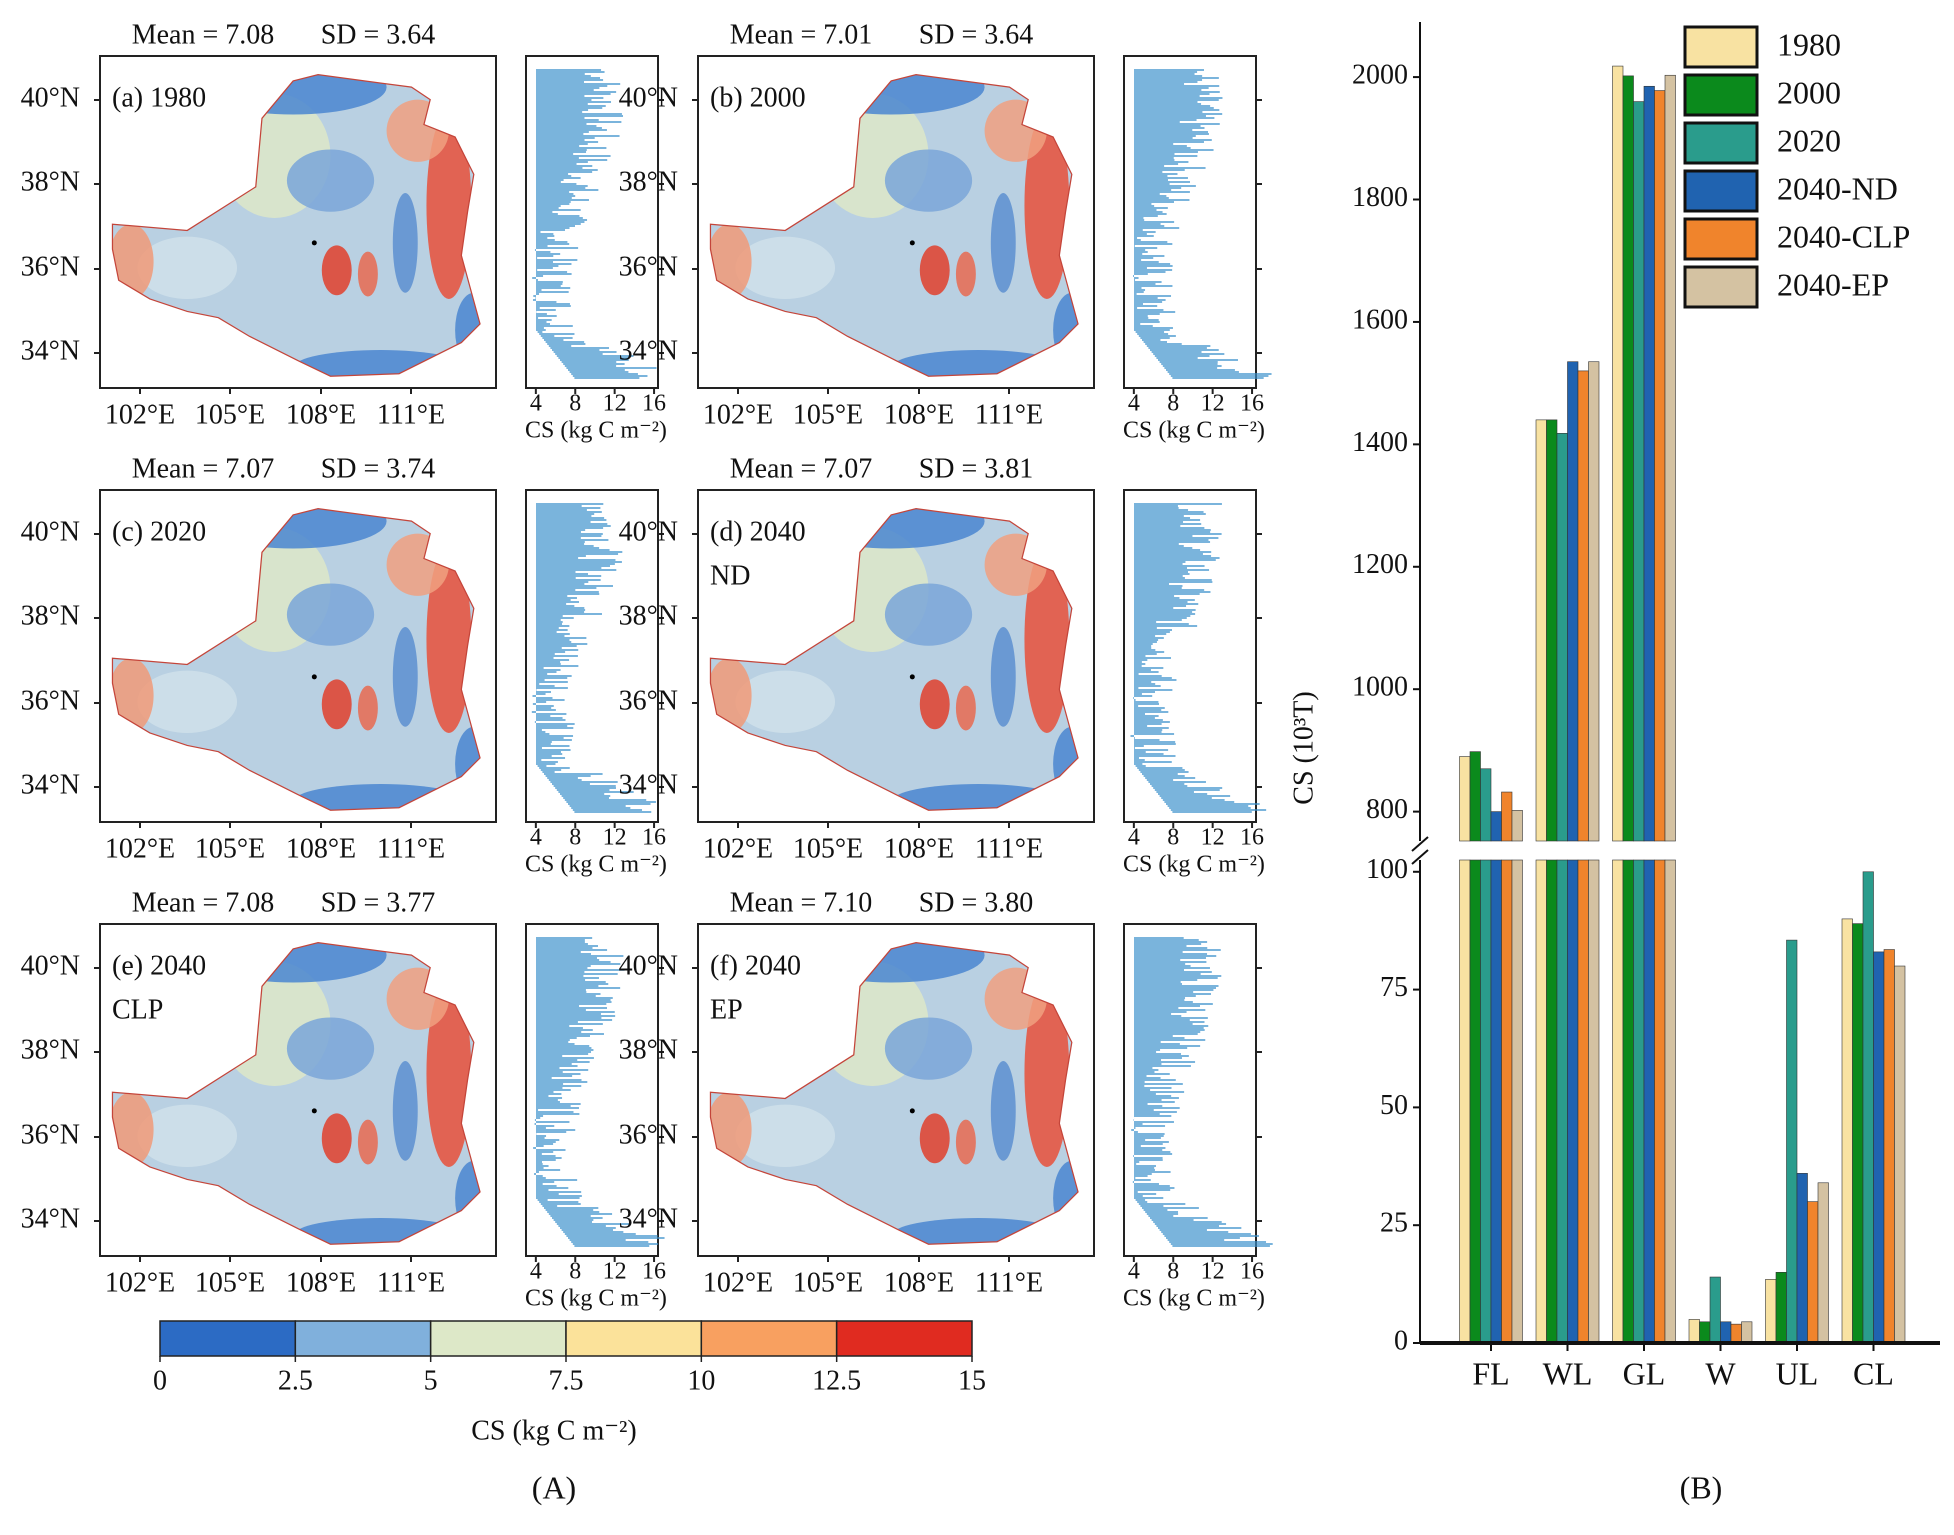 This screenshot has height=1535, width=1954. Describe the element at coordinates (1420, 857) in the screenshot. I see `axis-break` at that location.